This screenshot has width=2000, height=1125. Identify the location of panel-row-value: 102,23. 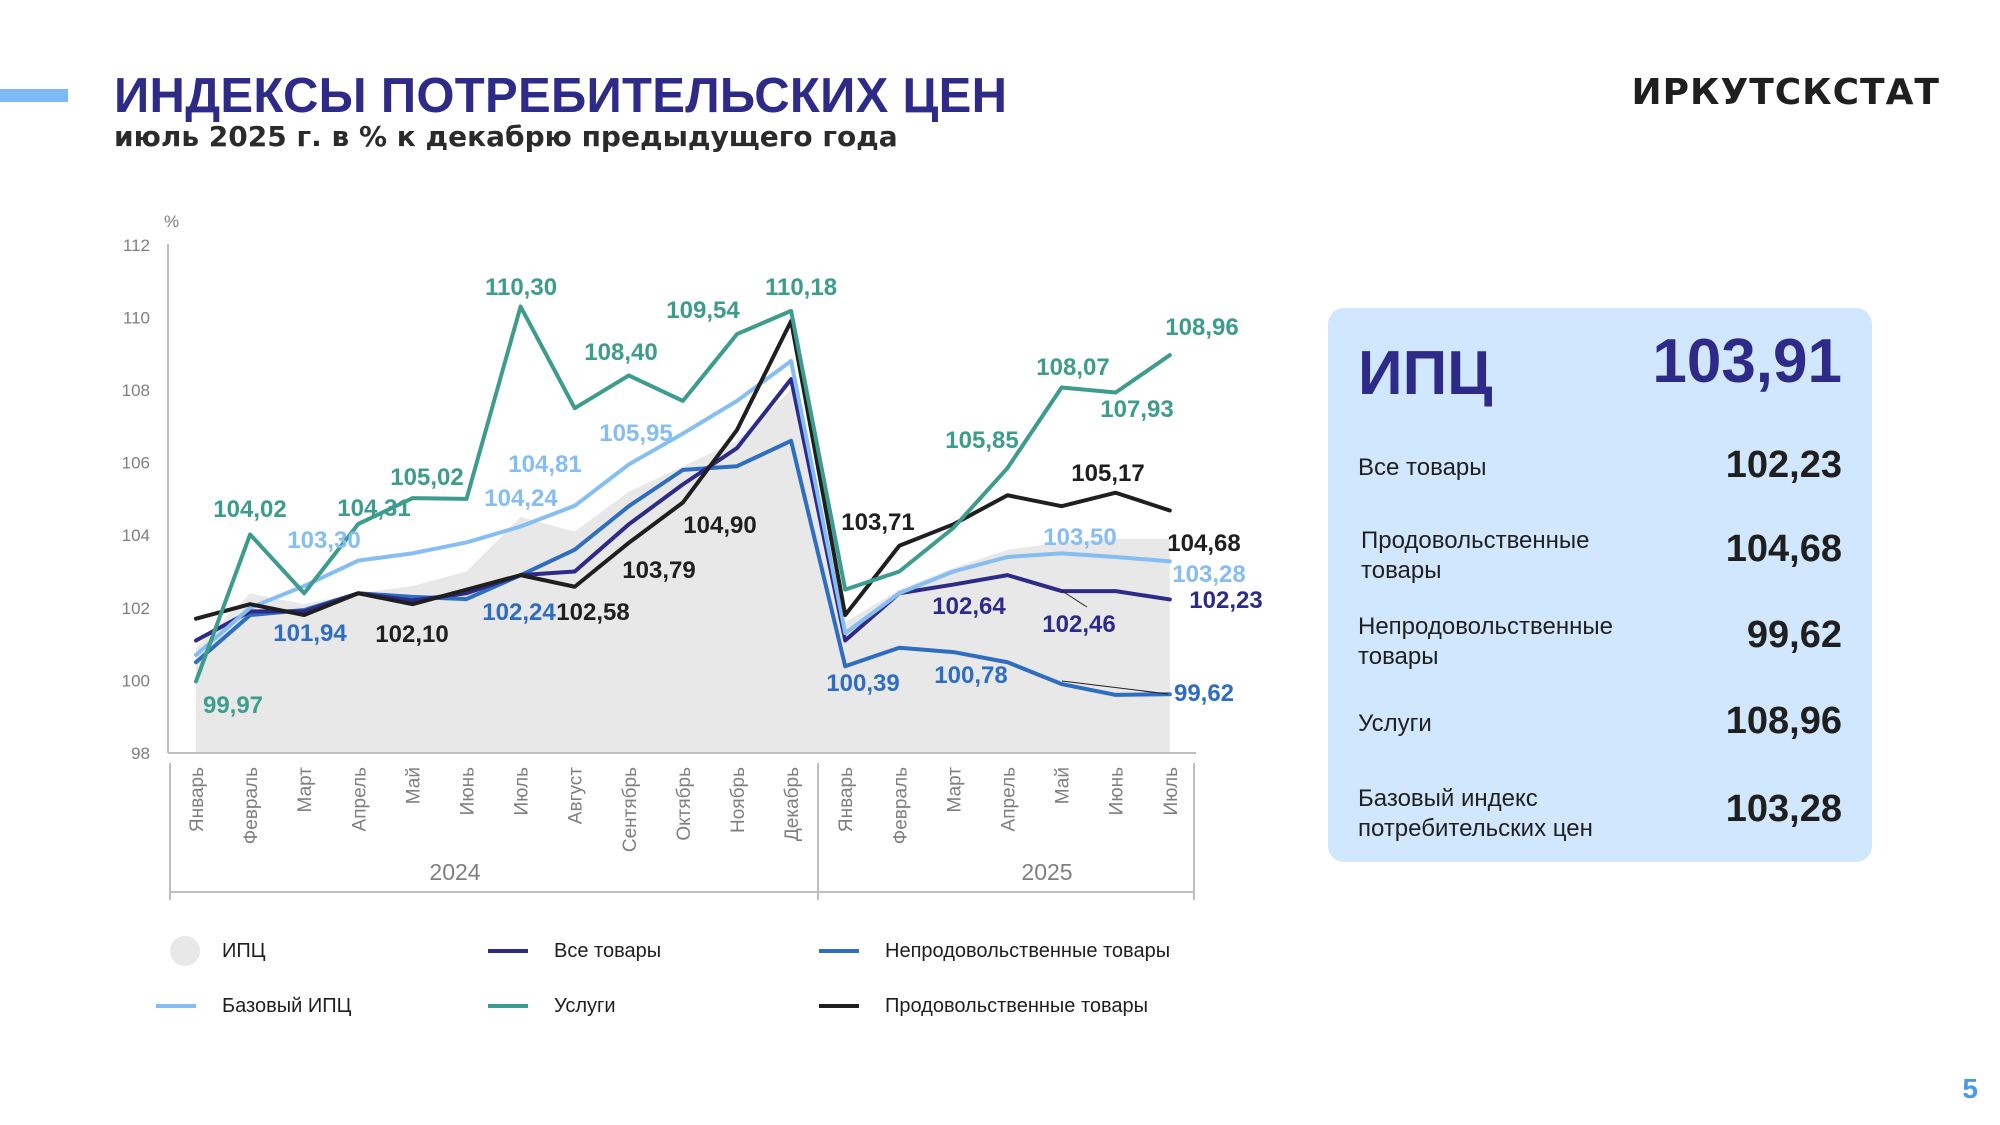
(1783, 465).